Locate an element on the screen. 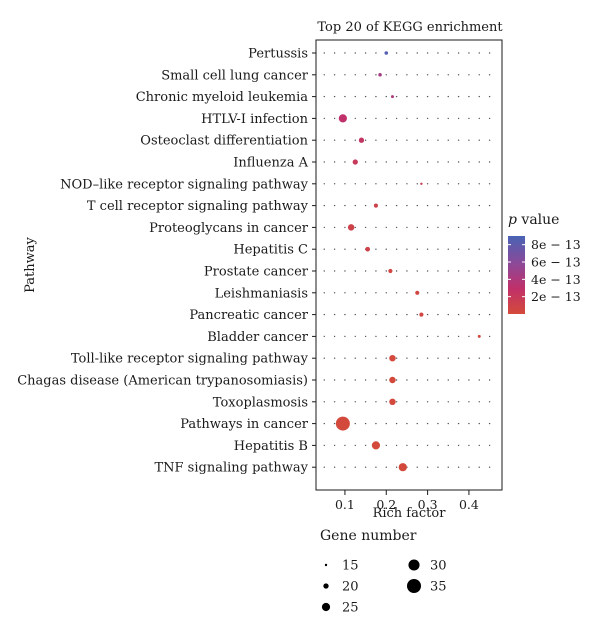 This screenshot has height=635, width=600. p-value-legend-title-italic: p is located at coordinates (512, 220).